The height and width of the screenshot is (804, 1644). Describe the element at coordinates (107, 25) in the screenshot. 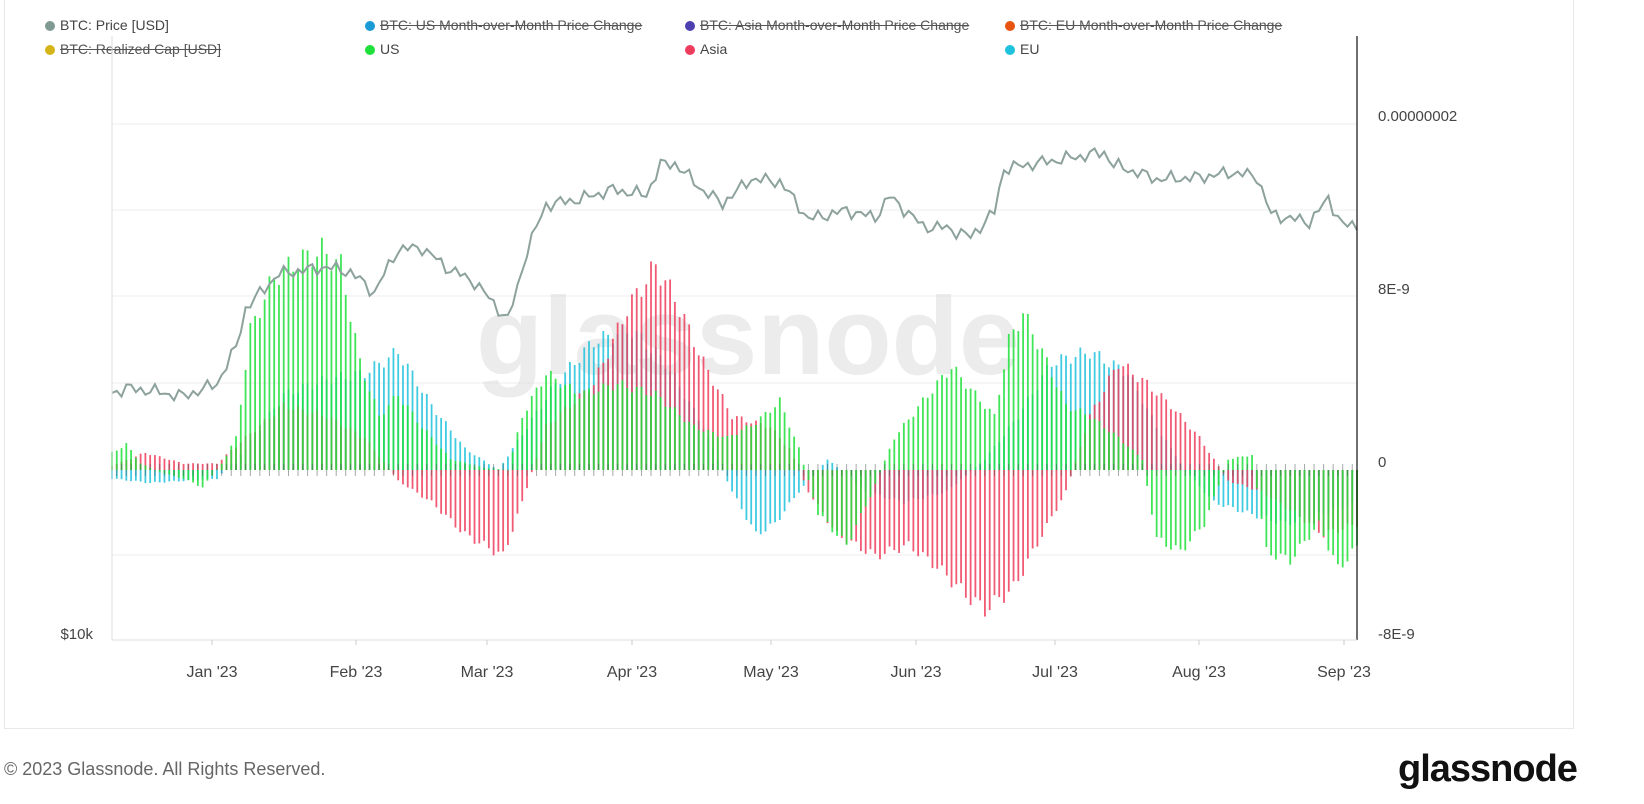

I see `legend-item: BTC: Price [USD]` at that location.